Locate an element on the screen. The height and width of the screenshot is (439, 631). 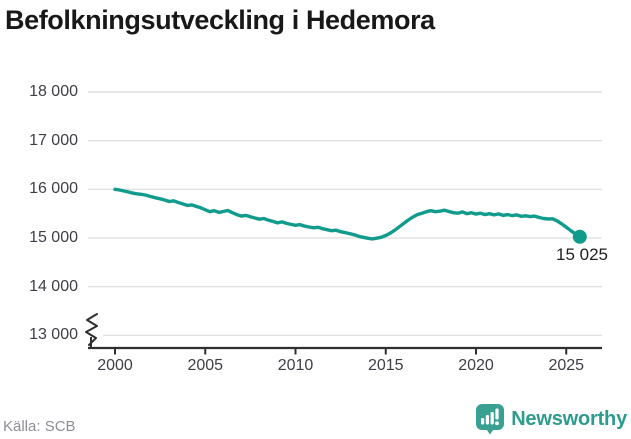
y-axis-tick-label: 15 000 is located at coordinates (53, 237).